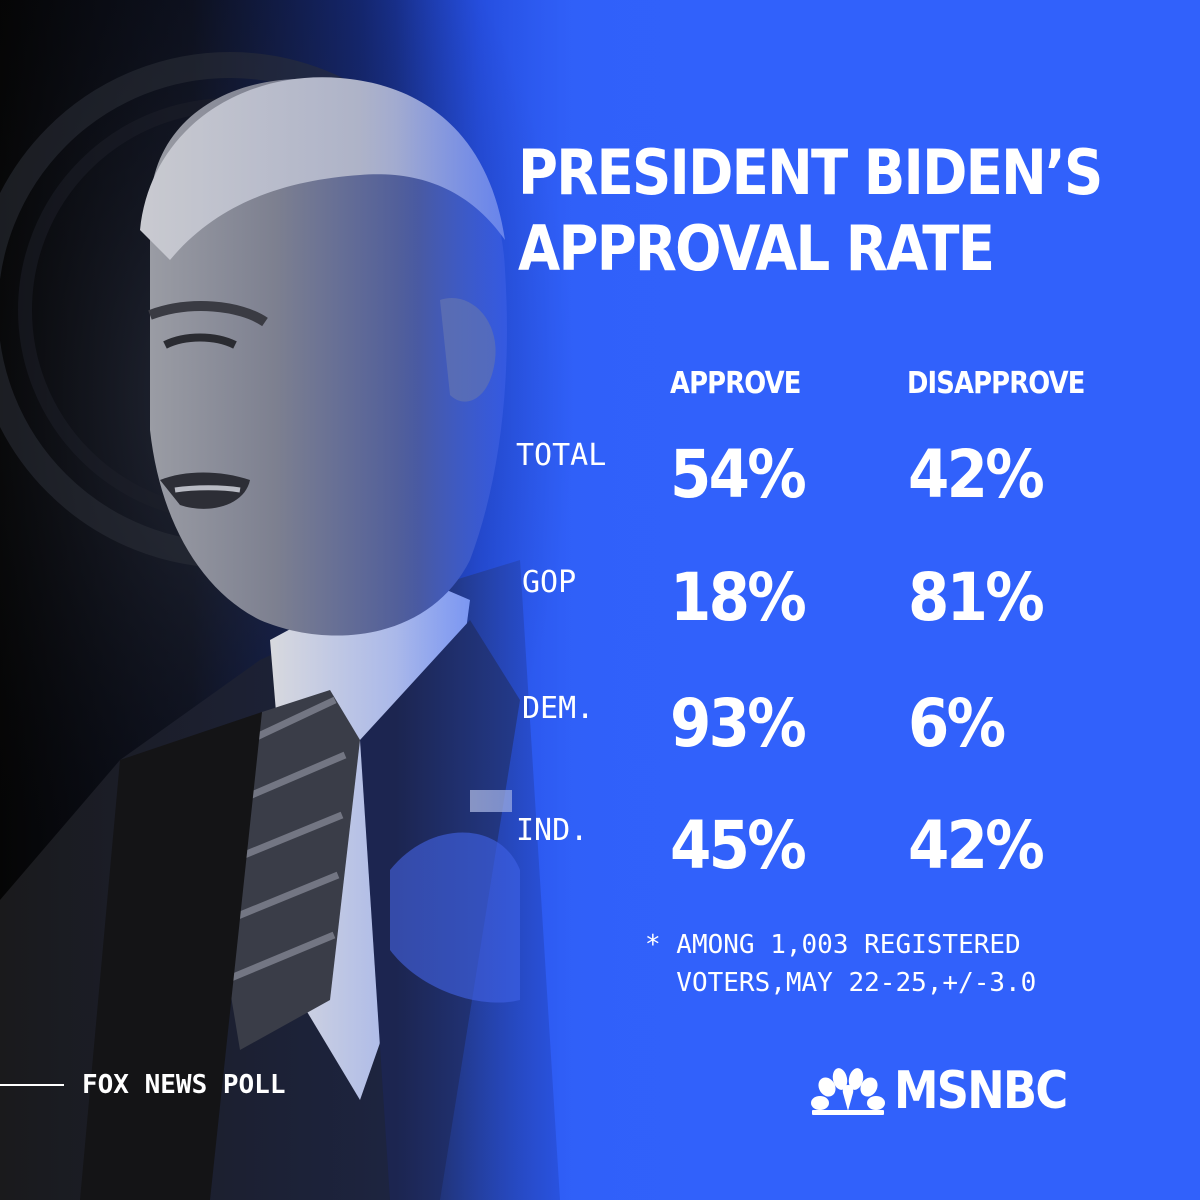  Describe the element at coordinates (600, 741) in the screenshot. I see `table-row-dem: DEM. 93% 6%` at that location.